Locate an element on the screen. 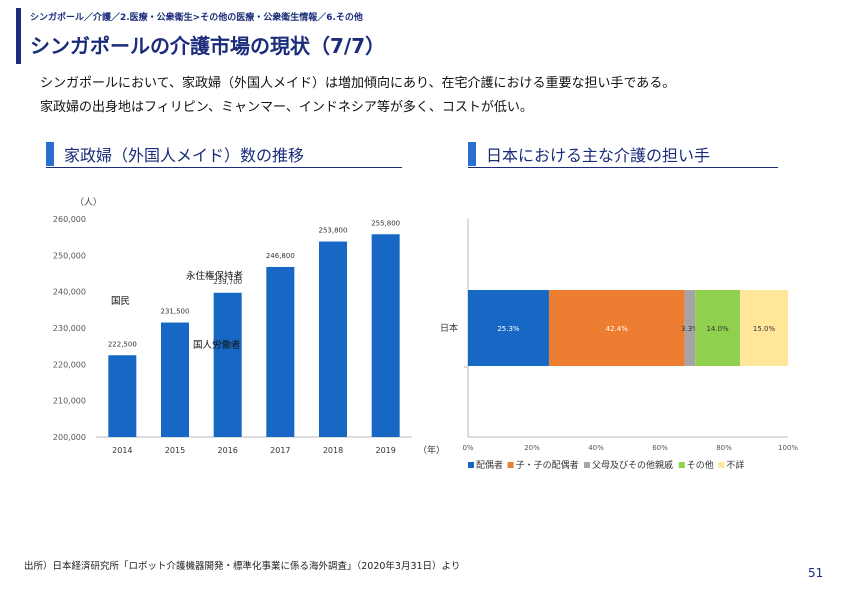 This screenshot has width=842, height=595. legend-label: 不詳 is located at coordinates (735, 465).